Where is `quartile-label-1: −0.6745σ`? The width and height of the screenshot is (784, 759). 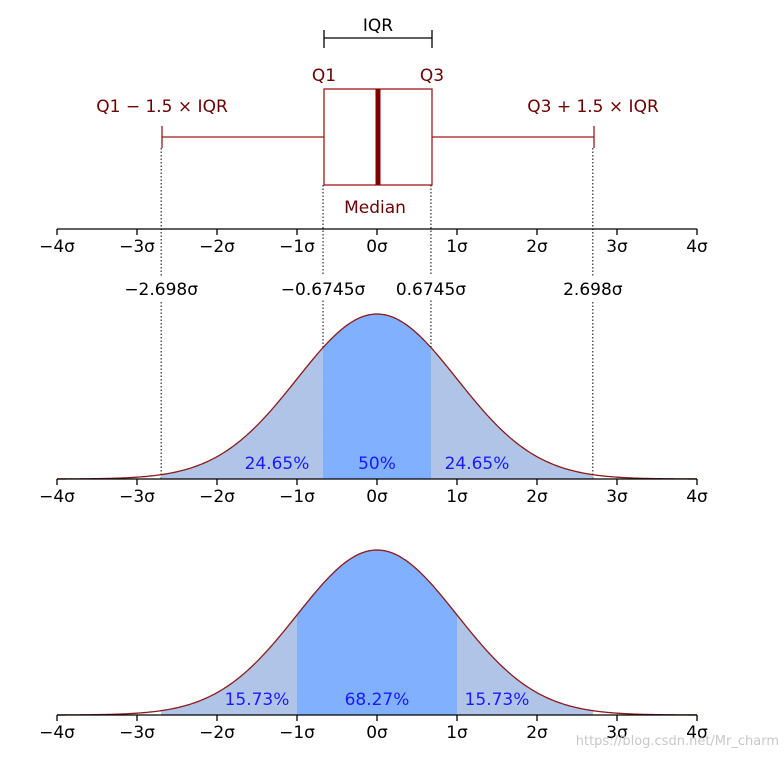 quartile-label-1: −0.6745σ is located at coordinates (323, 290).